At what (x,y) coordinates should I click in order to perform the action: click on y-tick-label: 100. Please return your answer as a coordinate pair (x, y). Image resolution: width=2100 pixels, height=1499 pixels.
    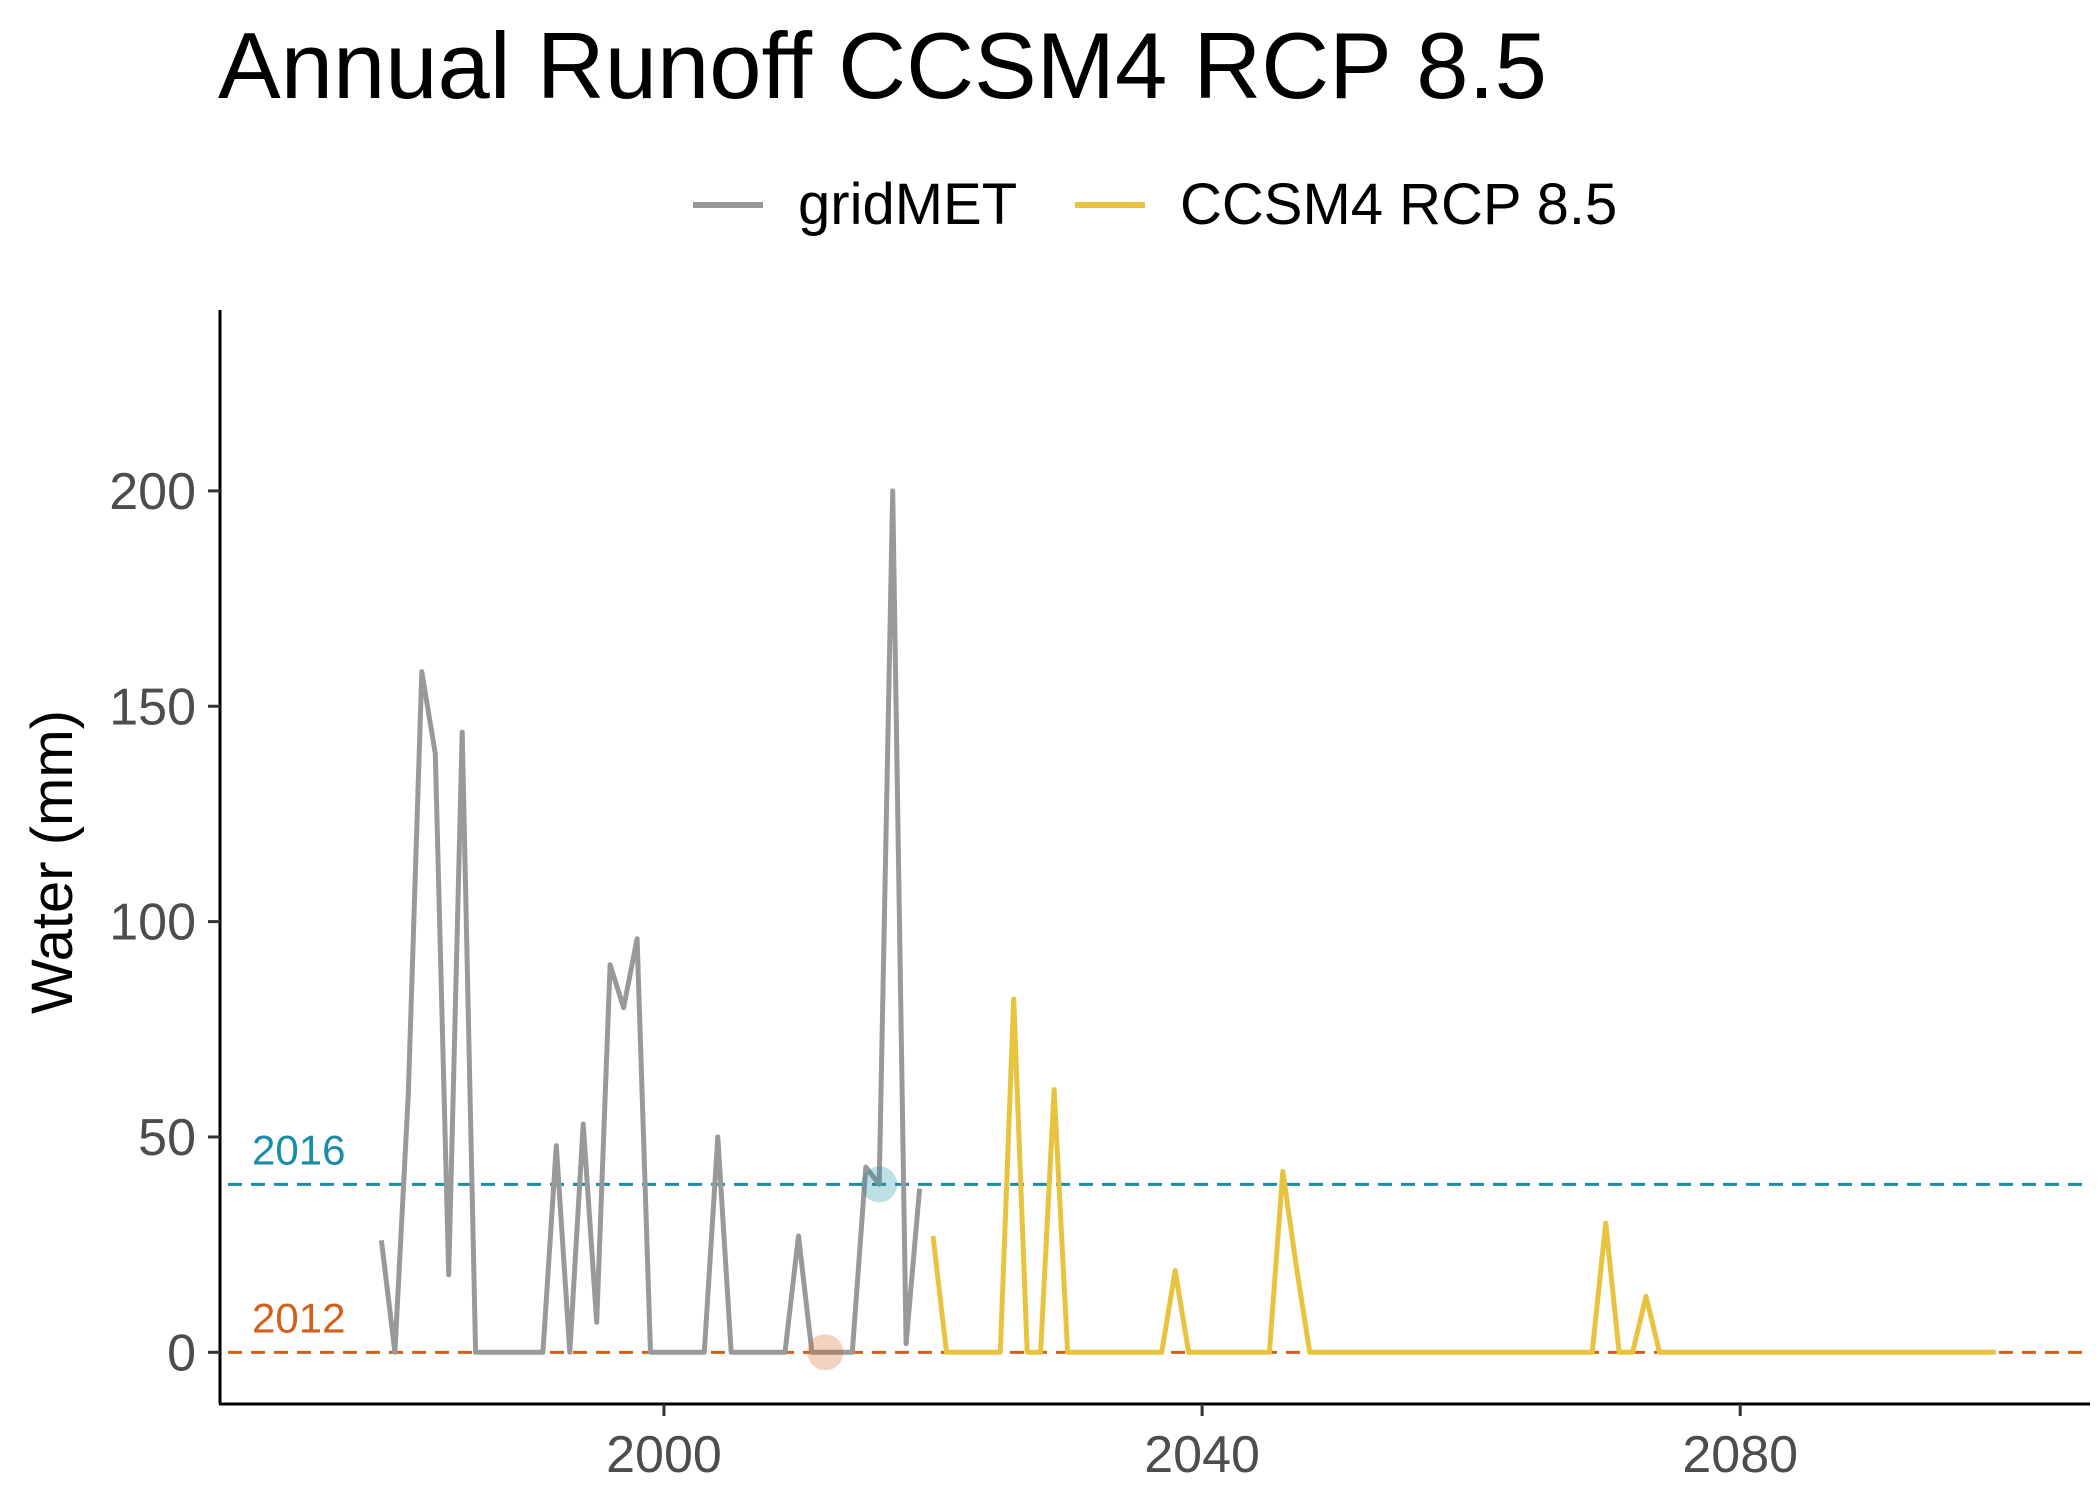
    Looking at the image, I should click on (152, 923).